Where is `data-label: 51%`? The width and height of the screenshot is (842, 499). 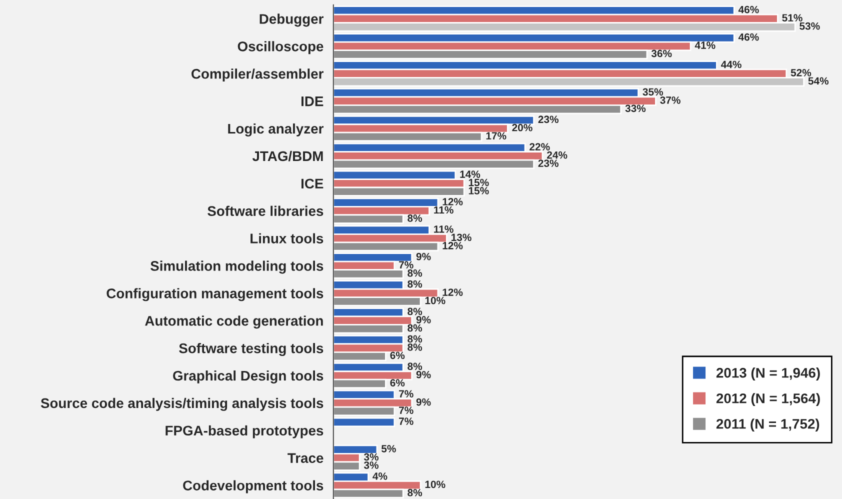
data-label: 51% is located at coordinates (792, 18).